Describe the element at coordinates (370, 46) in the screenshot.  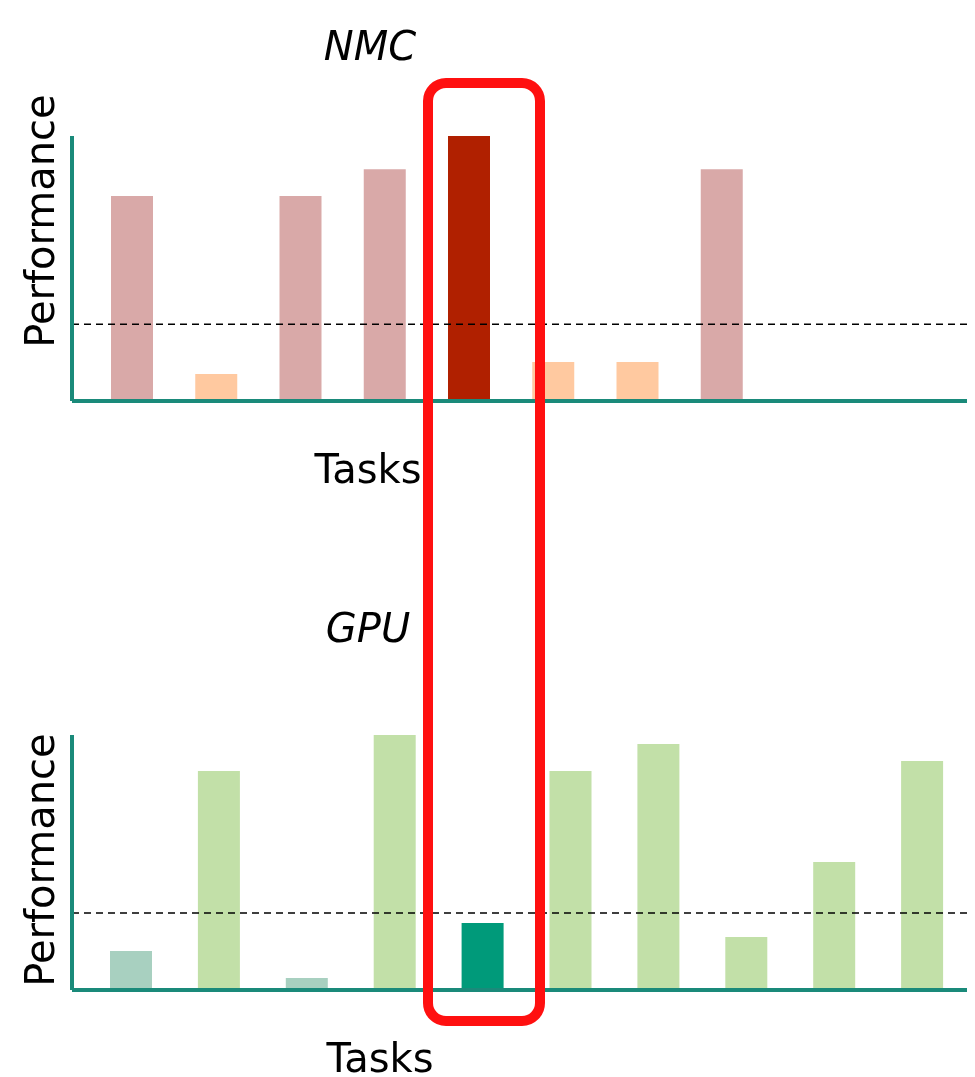
I see `chart-title: NMC` at that location.